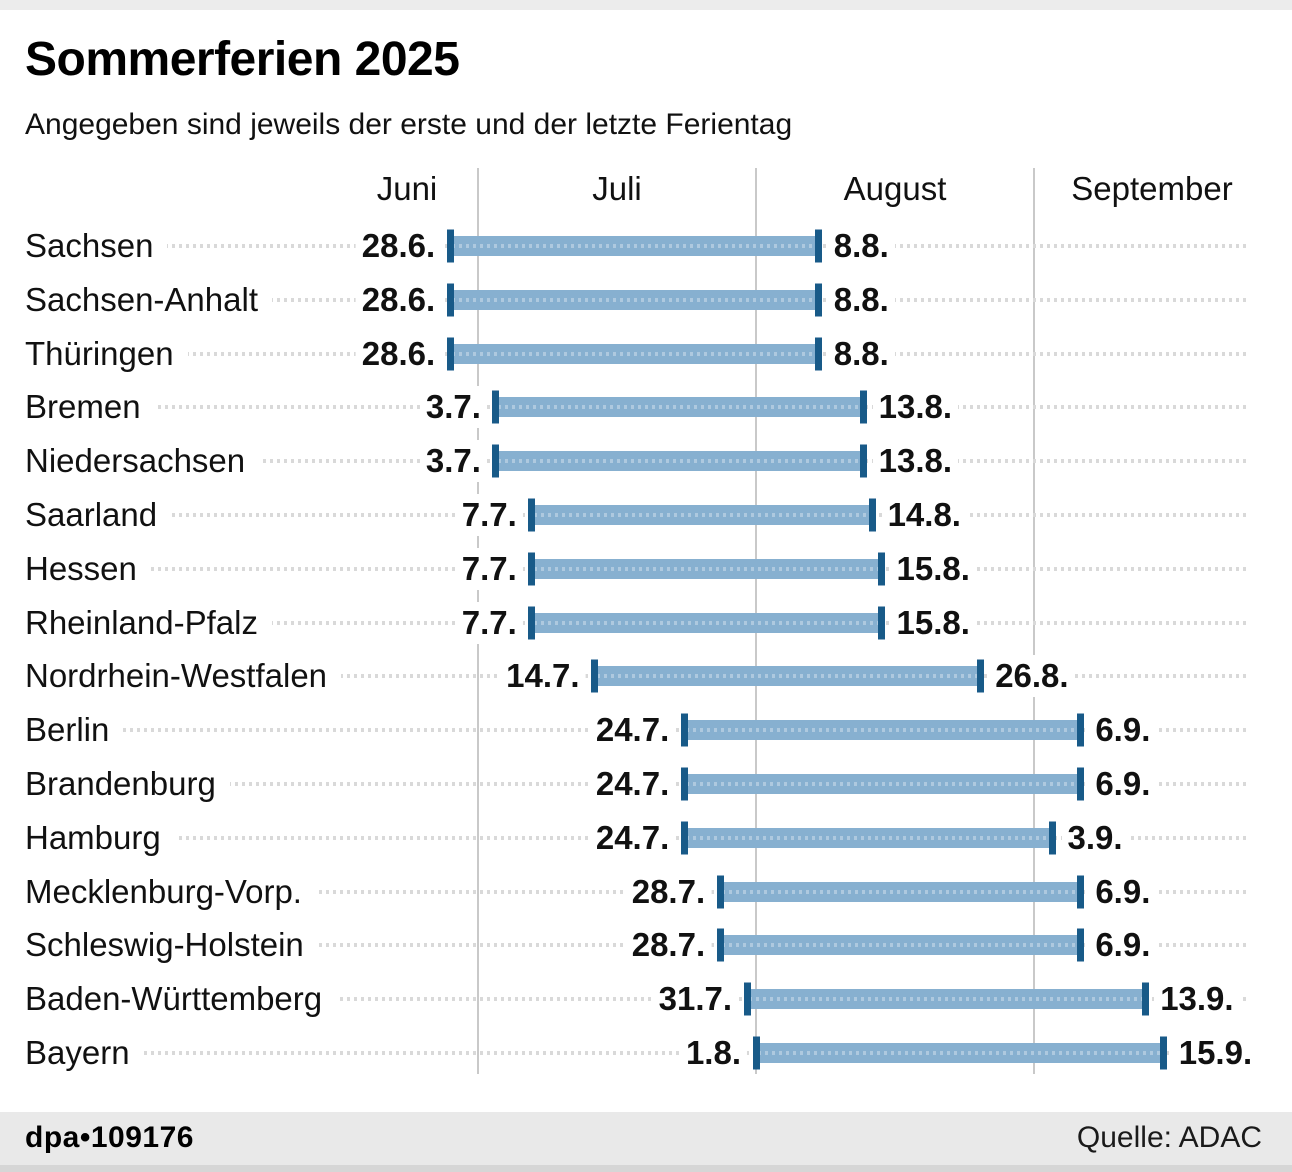  Describe the element at coordinates (242, 59) in the screenshot. I see `chart-title: Sommerferien 2025` at that location.